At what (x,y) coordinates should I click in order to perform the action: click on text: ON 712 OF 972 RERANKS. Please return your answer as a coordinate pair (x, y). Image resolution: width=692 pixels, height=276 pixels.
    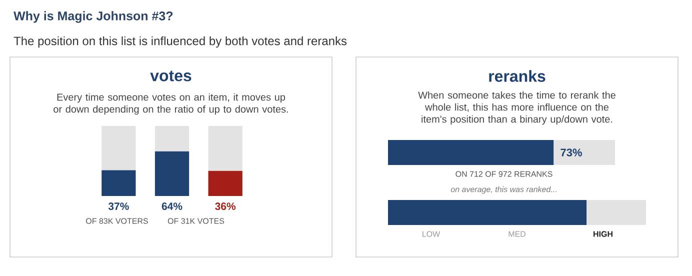
    Looking at the image, I should click on (504, 174).